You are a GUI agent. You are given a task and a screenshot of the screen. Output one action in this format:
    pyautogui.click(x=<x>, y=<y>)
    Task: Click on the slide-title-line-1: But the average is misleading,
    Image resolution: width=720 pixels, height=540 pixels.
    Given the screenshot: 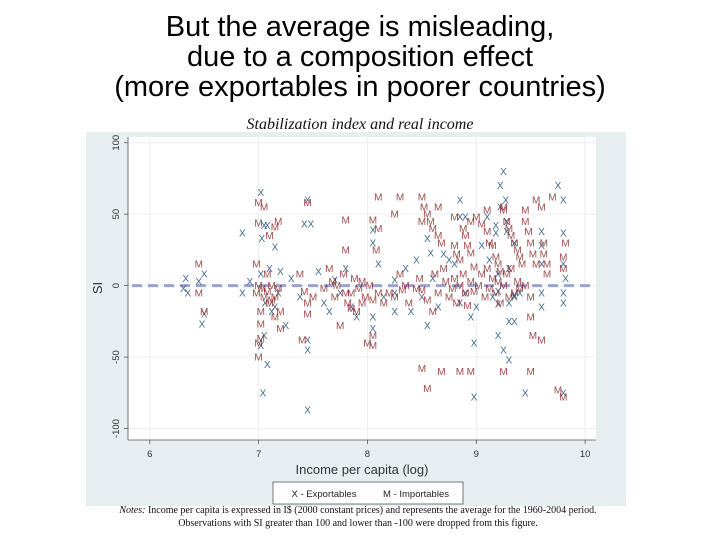 What is the action you would take?
    pyautogui.click(x=360, y=27)
    